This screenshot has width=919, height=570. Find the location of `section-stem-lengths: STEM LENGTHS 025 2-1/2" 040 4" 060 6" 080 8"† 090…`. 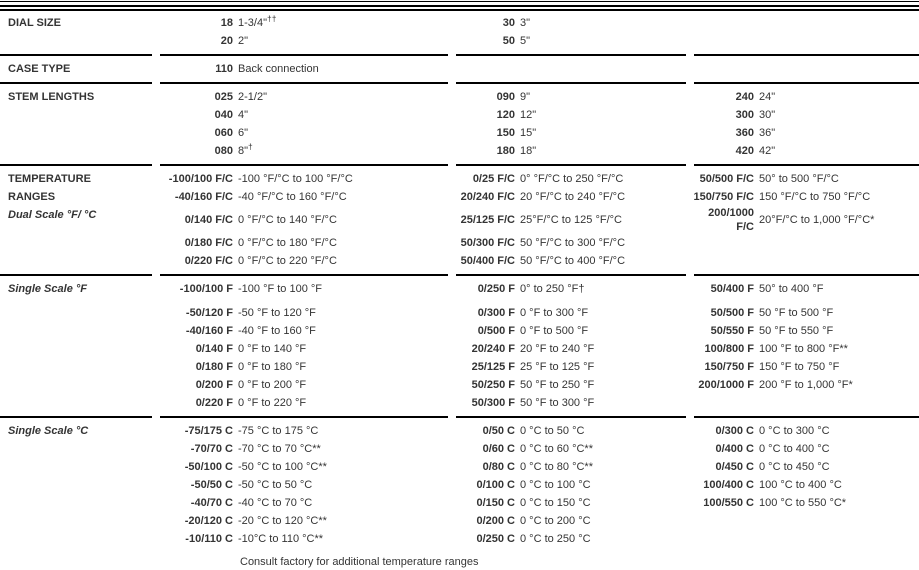

section-stem-lengths: STEM LENGTHS 025 2-1/2" 040 4" 060 6" 080 8"† 090… is located at coordinates (459, 124).